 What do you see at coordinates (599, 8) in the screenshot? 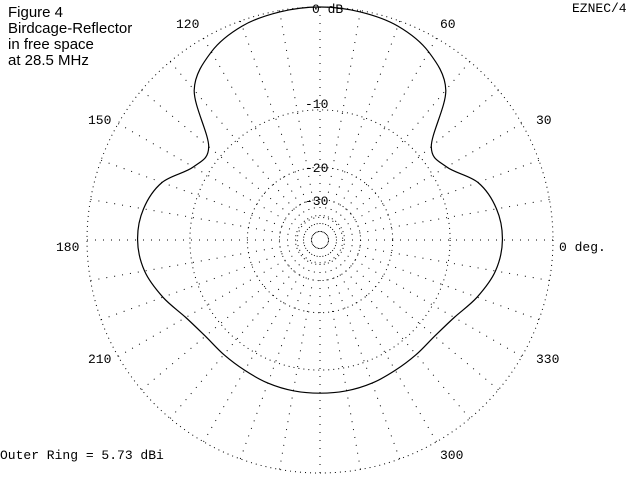
I see `software-brand: EZNEC/4` at bounding box center [599, 8].